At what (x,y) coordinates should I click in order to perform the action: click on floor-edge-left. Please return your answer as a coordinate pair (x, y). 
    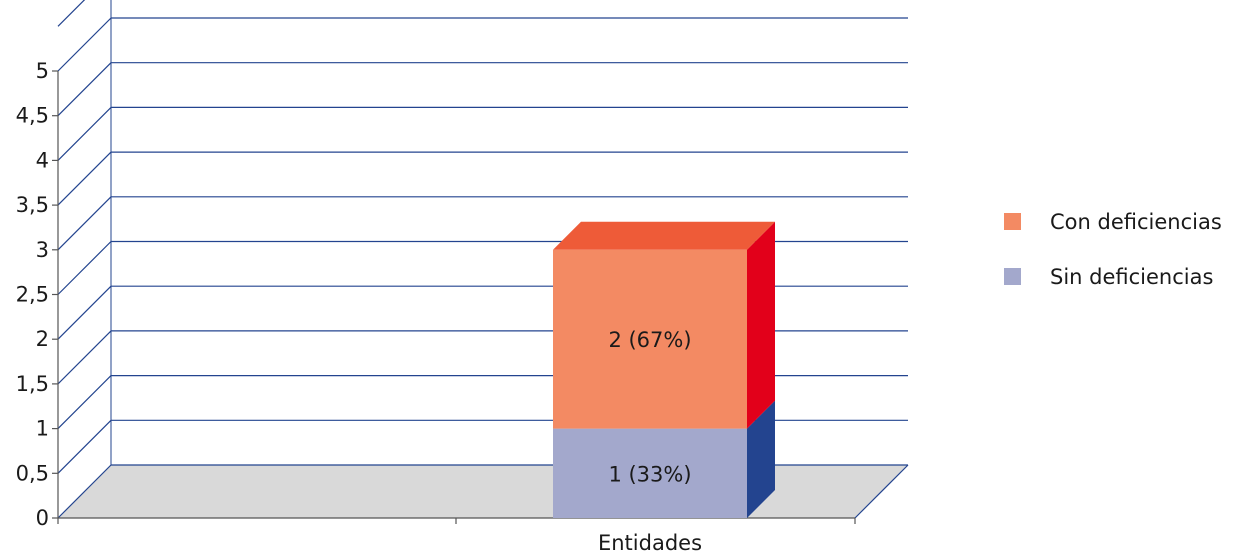
    Looking at the image, I should click on (84, 491).